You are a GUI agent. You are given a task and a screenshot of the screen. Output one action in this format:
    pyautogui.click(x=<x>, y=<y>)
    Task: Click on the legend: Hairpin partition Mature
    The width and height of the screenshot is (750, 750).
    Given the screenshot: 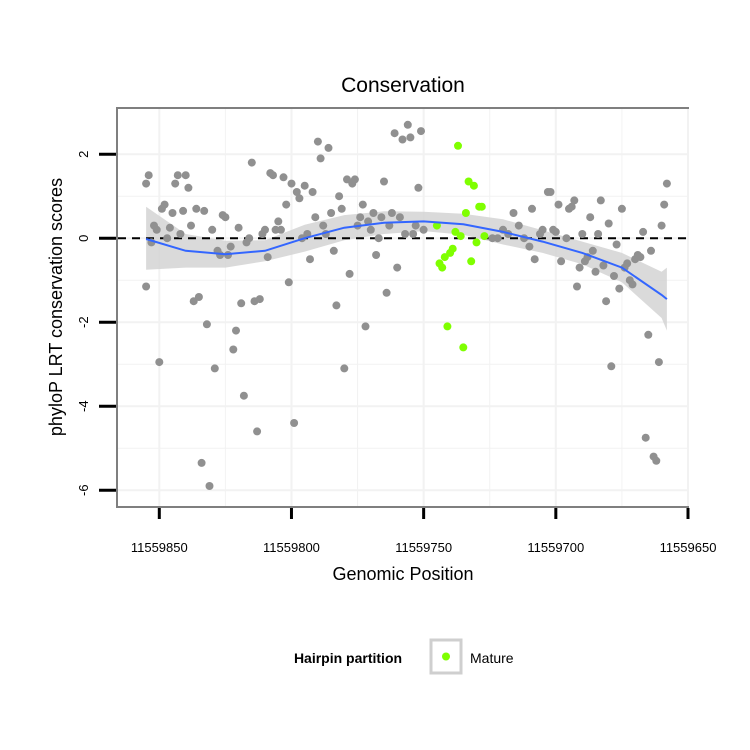 What is the action you would take?
    pyautogui.click(x=404, y=656)
    